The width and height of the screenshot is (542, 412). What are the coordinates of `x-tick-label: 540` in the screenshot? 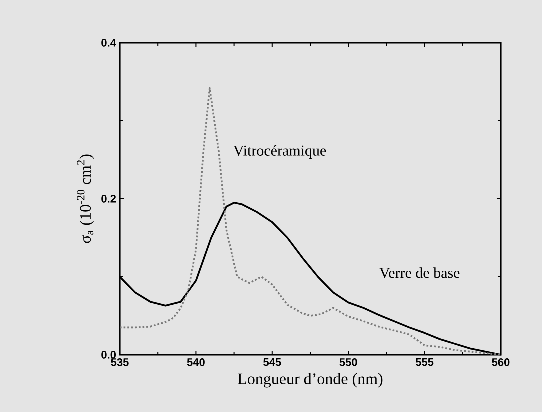 It's located at (196, 362).